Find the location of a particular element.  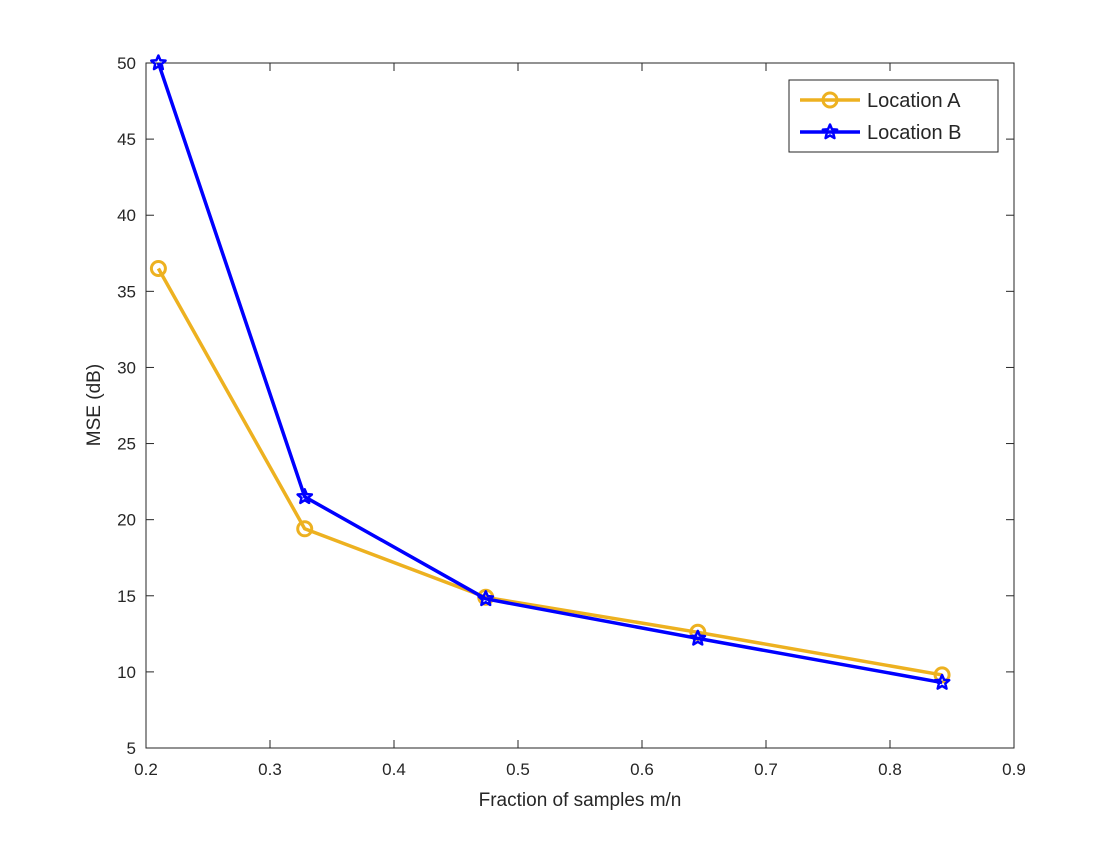

x-tick-label: 0.5 is located at coordinates (518, 769).